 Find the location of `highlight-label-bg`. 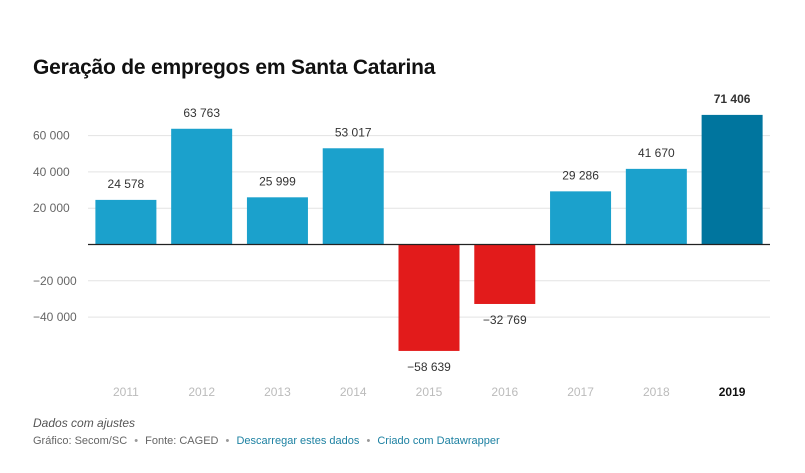

highlight-label-bg is located at coordinates (732, 391).